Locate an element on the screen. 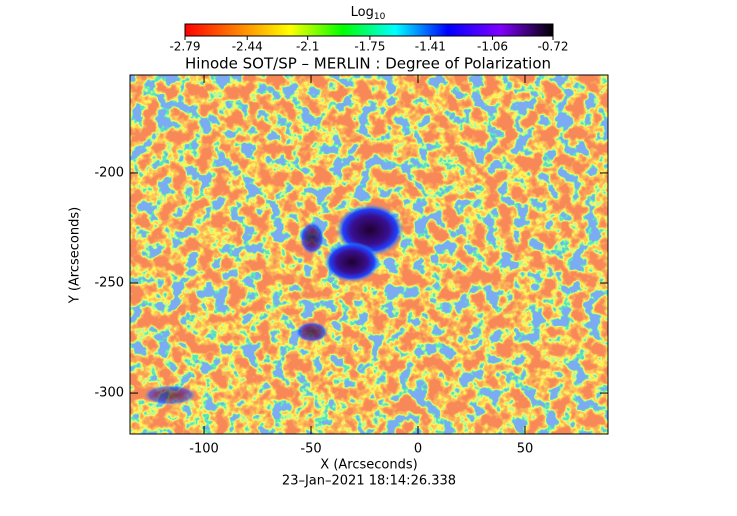 Image resolution: width=737 pixels, height=516 pixels. colorbar-label-sub: 10 is located at coordinates (380, 17).